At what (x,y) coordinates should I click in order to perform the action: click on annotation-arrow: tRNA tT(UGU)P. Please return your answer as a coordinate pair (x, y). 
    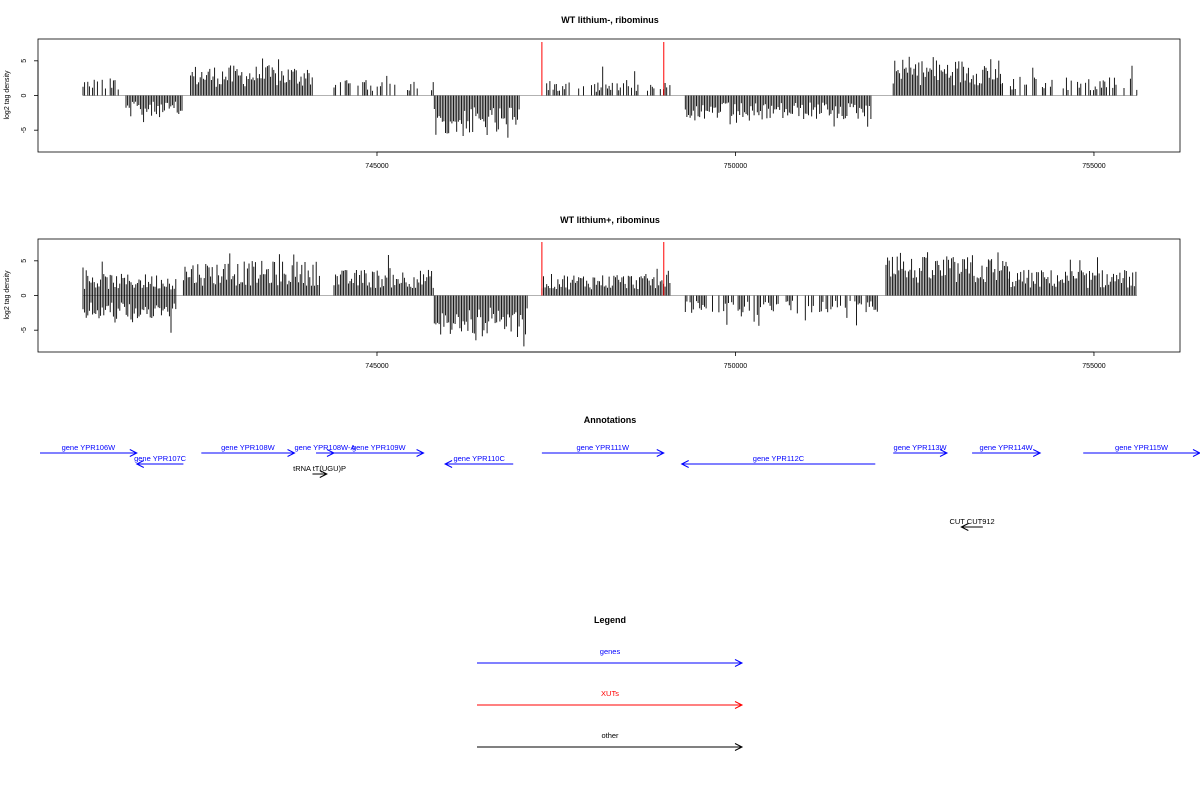
    Looking at the image, I should click on (319, 471).